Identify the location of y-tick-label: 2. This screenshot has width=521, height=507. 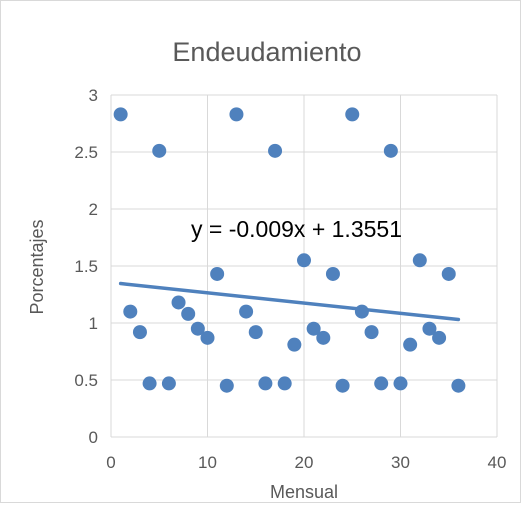
(93, 209).